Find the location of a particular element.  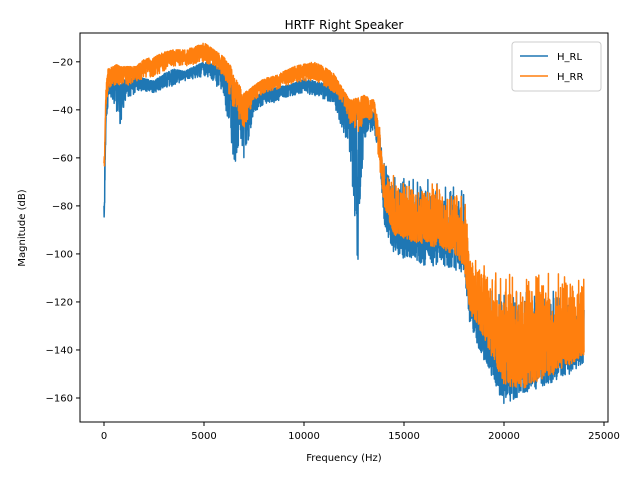

x-tick-label: 15000 is located at coordinates (404, 436).